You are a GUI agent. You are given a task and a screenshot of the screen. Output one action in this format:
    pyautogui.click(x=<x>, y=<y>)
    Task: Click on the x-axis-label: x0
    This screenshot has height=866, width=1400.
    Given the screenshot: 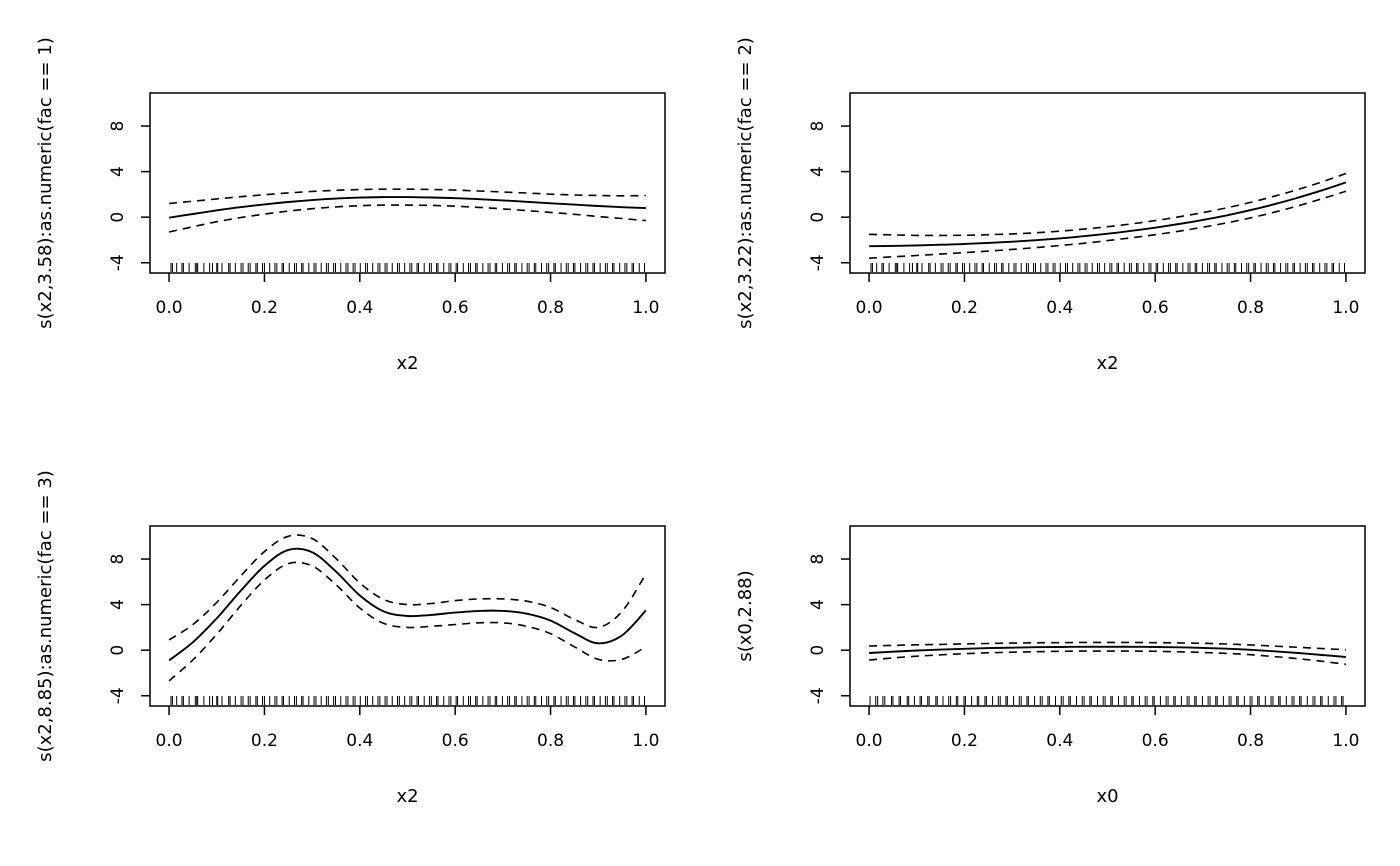 What is the action you would take?
    pyautogui.click(x=1107, y=796)
    